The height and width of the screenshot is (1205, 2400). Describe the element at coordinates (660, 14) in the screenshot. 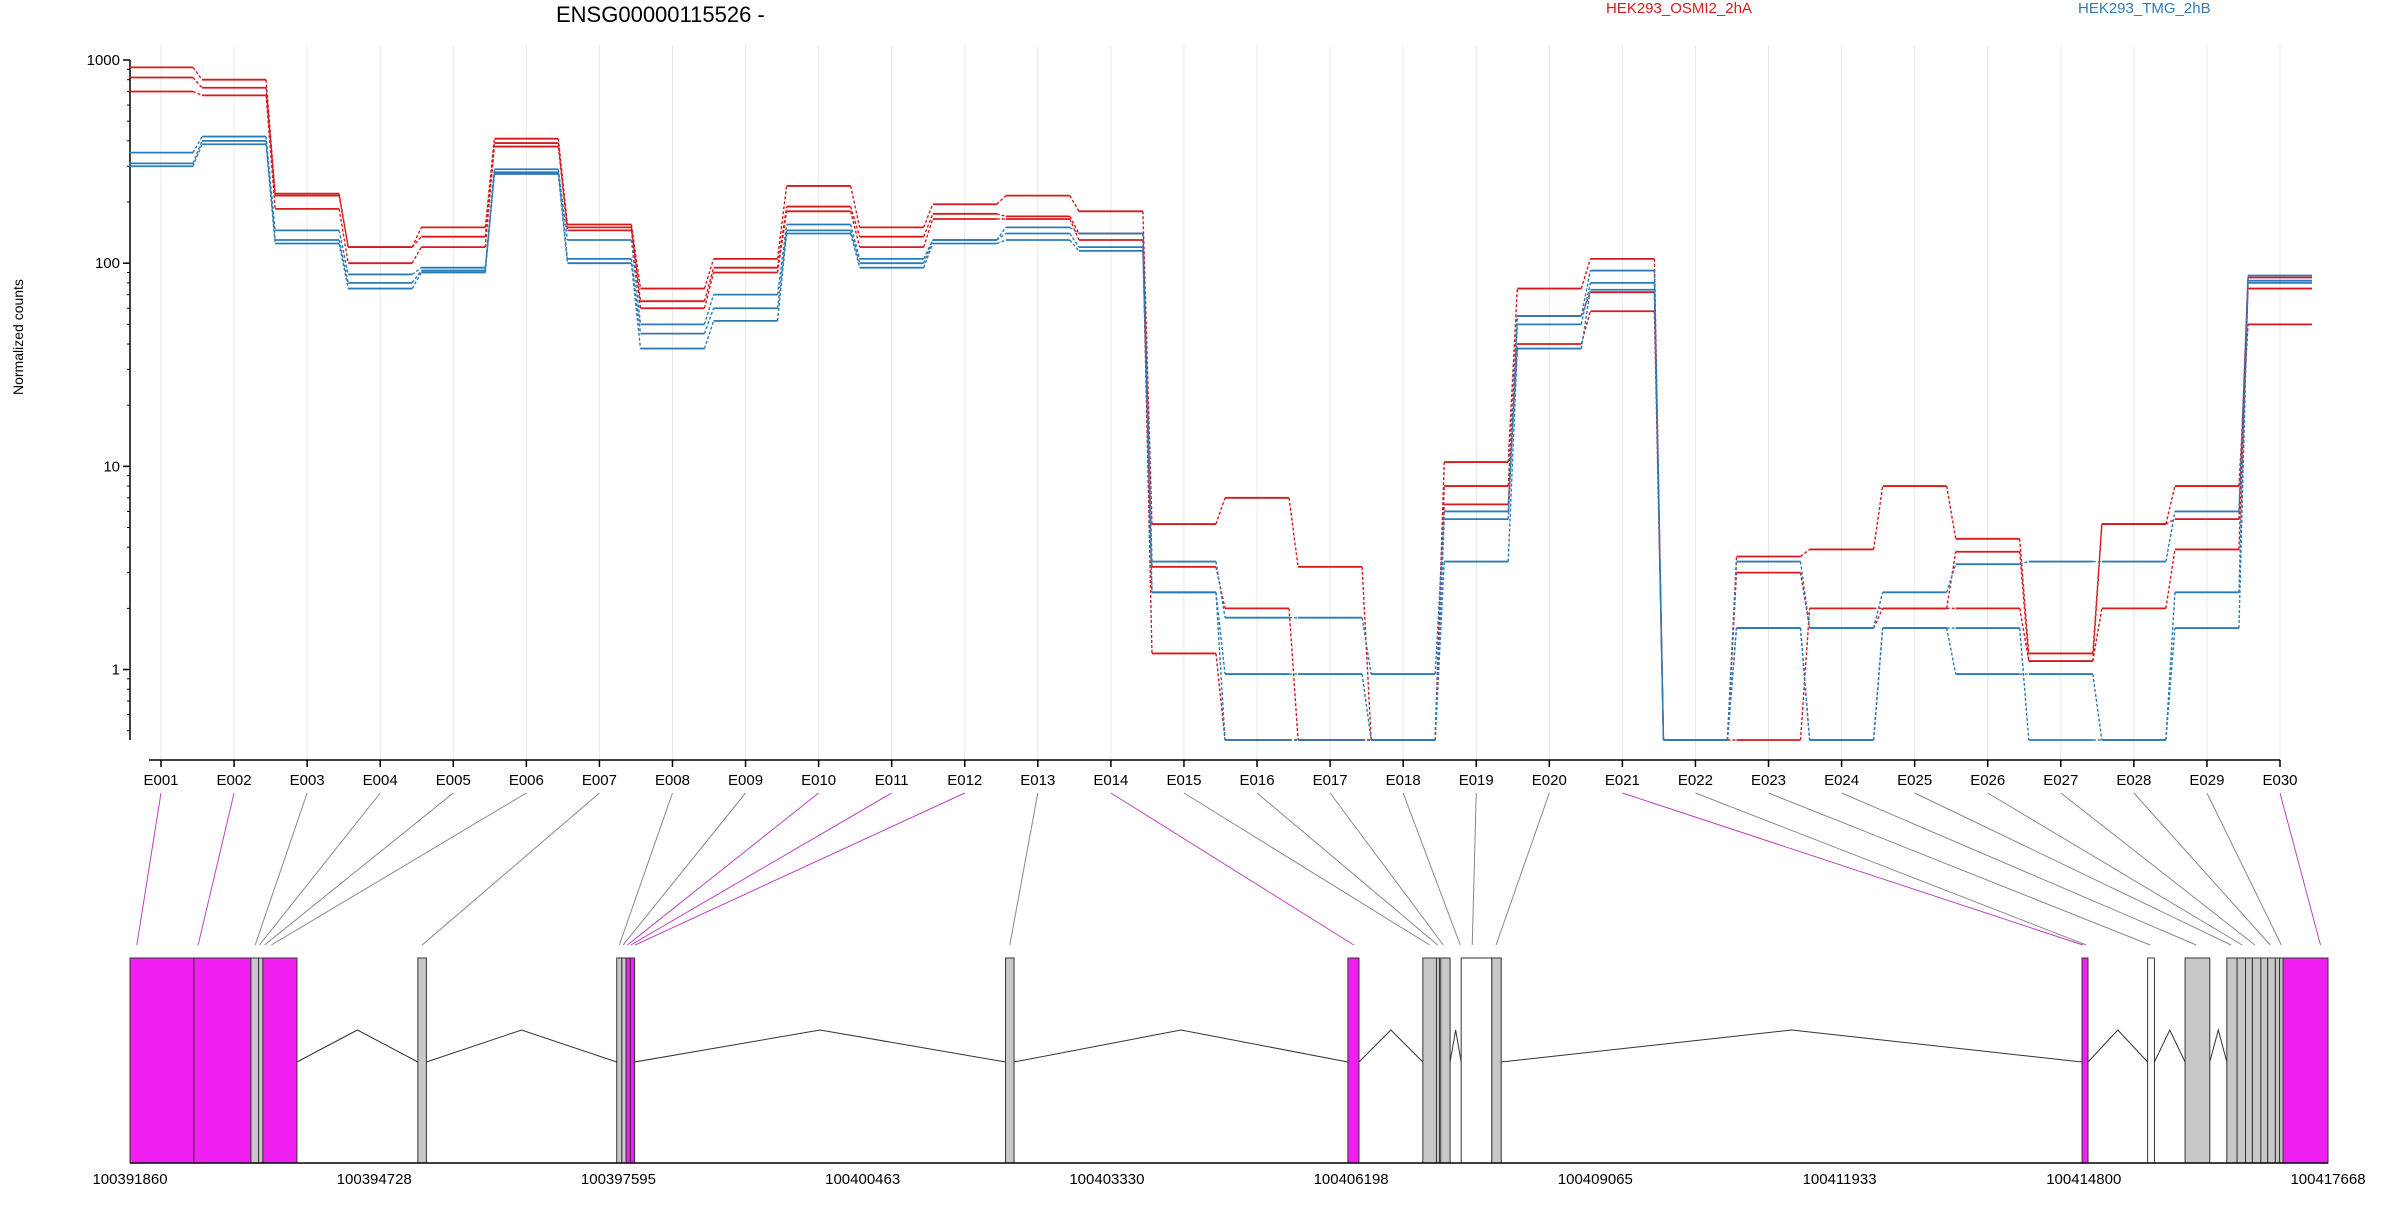

I see `chart-title: ENSG00000115526 -` at that location.